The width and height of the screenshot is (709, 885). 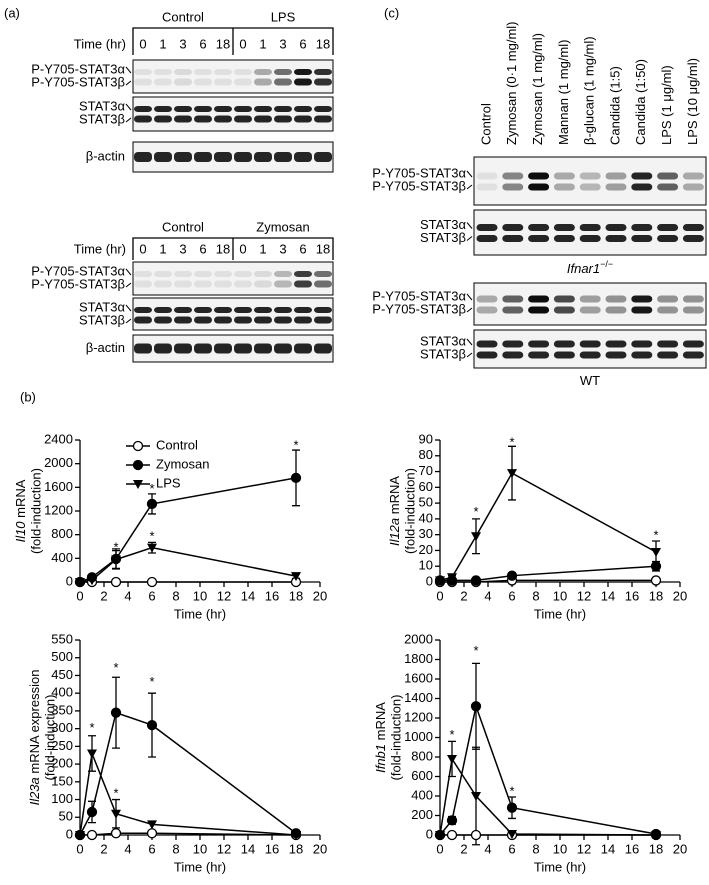 What do you see at coordinates (590, 380) in the screenshot?
I see `genotype-gene: WT` at bounding box center [590, 380].